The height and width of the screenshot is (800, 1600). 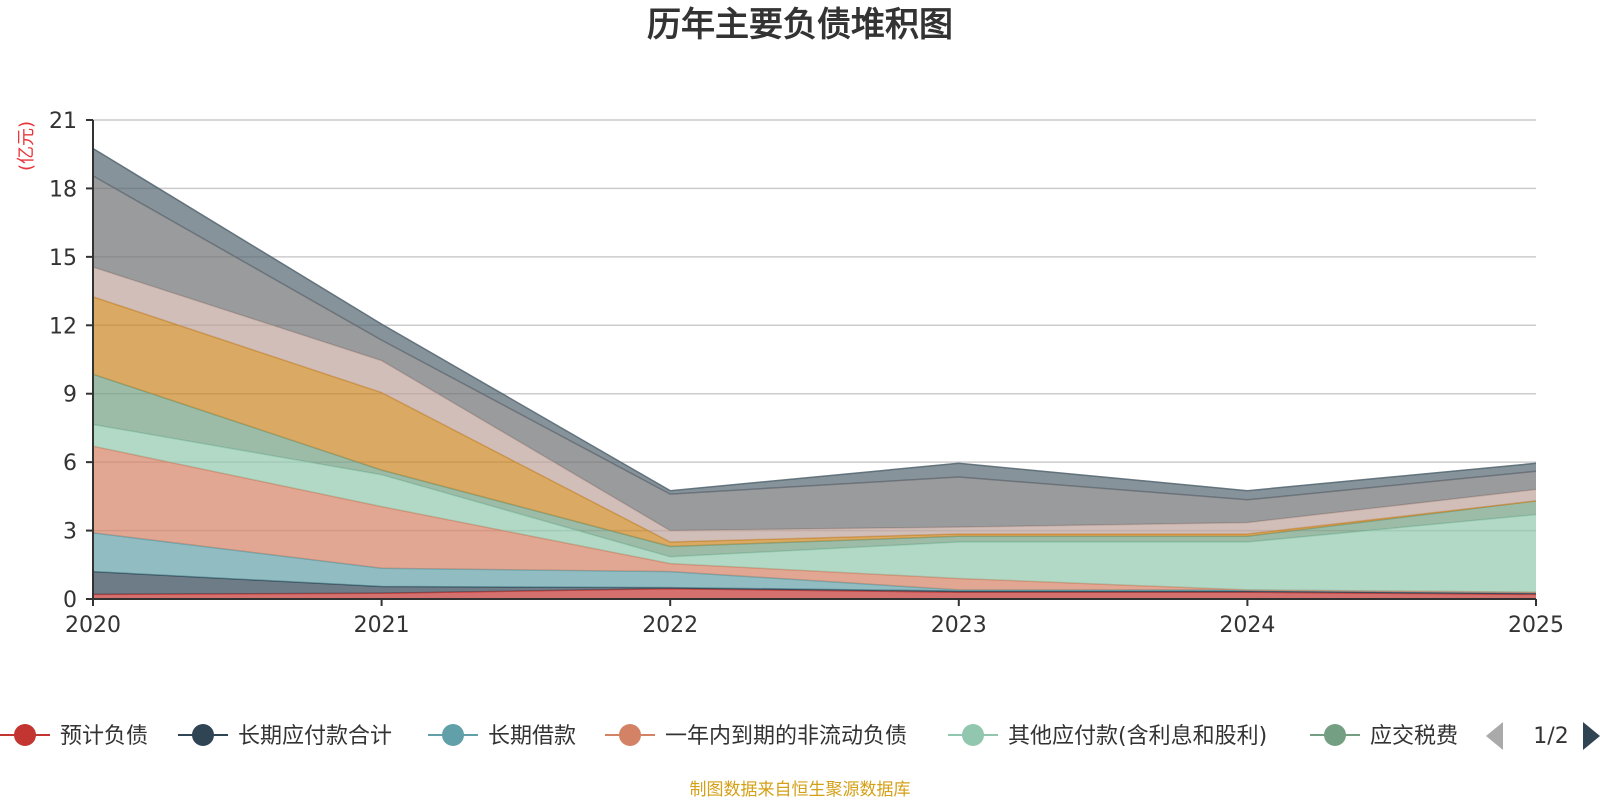 I want to click on x-tick-label: 2023, so click(x=959, y=625).